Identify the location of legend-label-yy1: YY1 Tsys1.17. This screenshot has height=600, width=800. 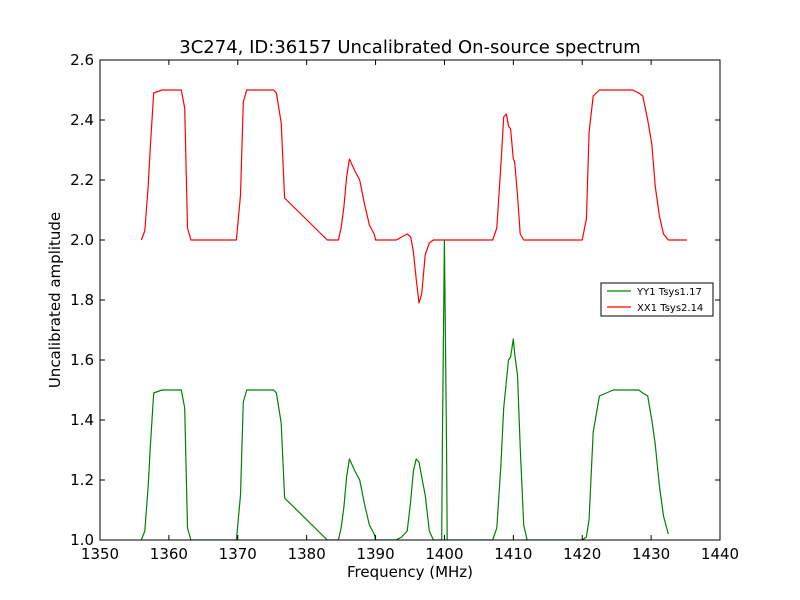
(669, 292).